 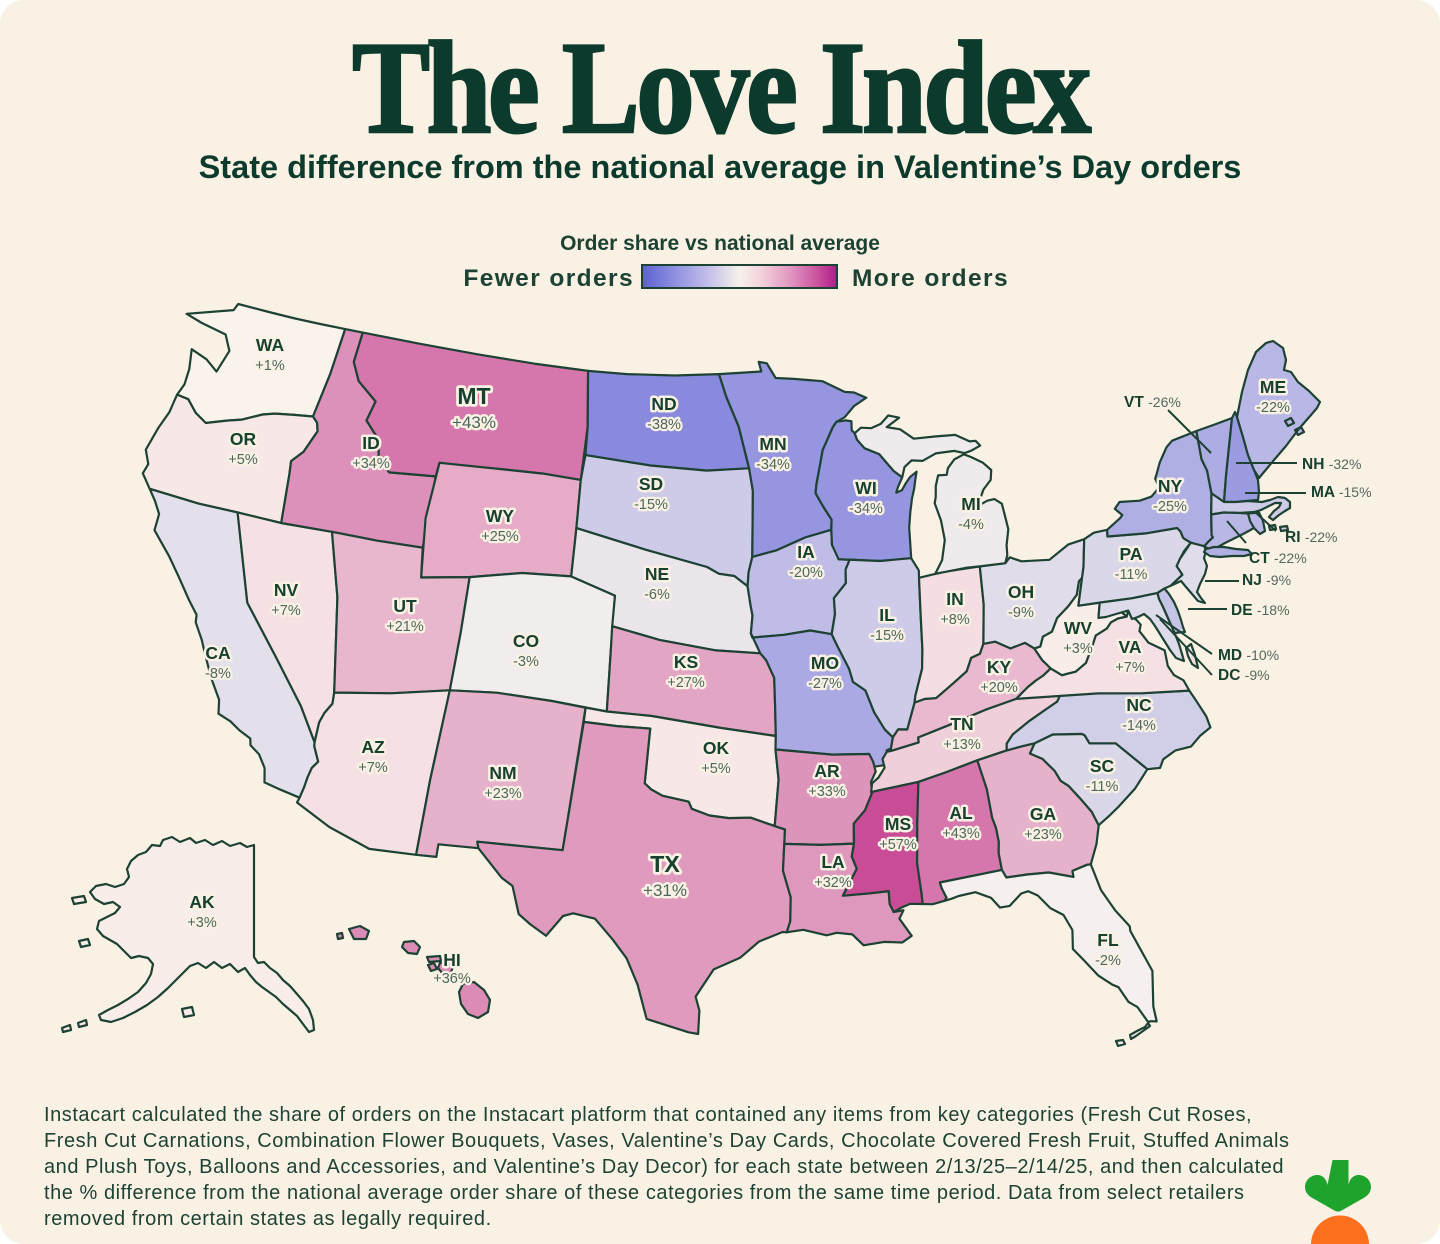 What do you see at coordinates (657, 595) in the screenshot?
I see `svg-text: -6%` at bounding box center [657, 595].